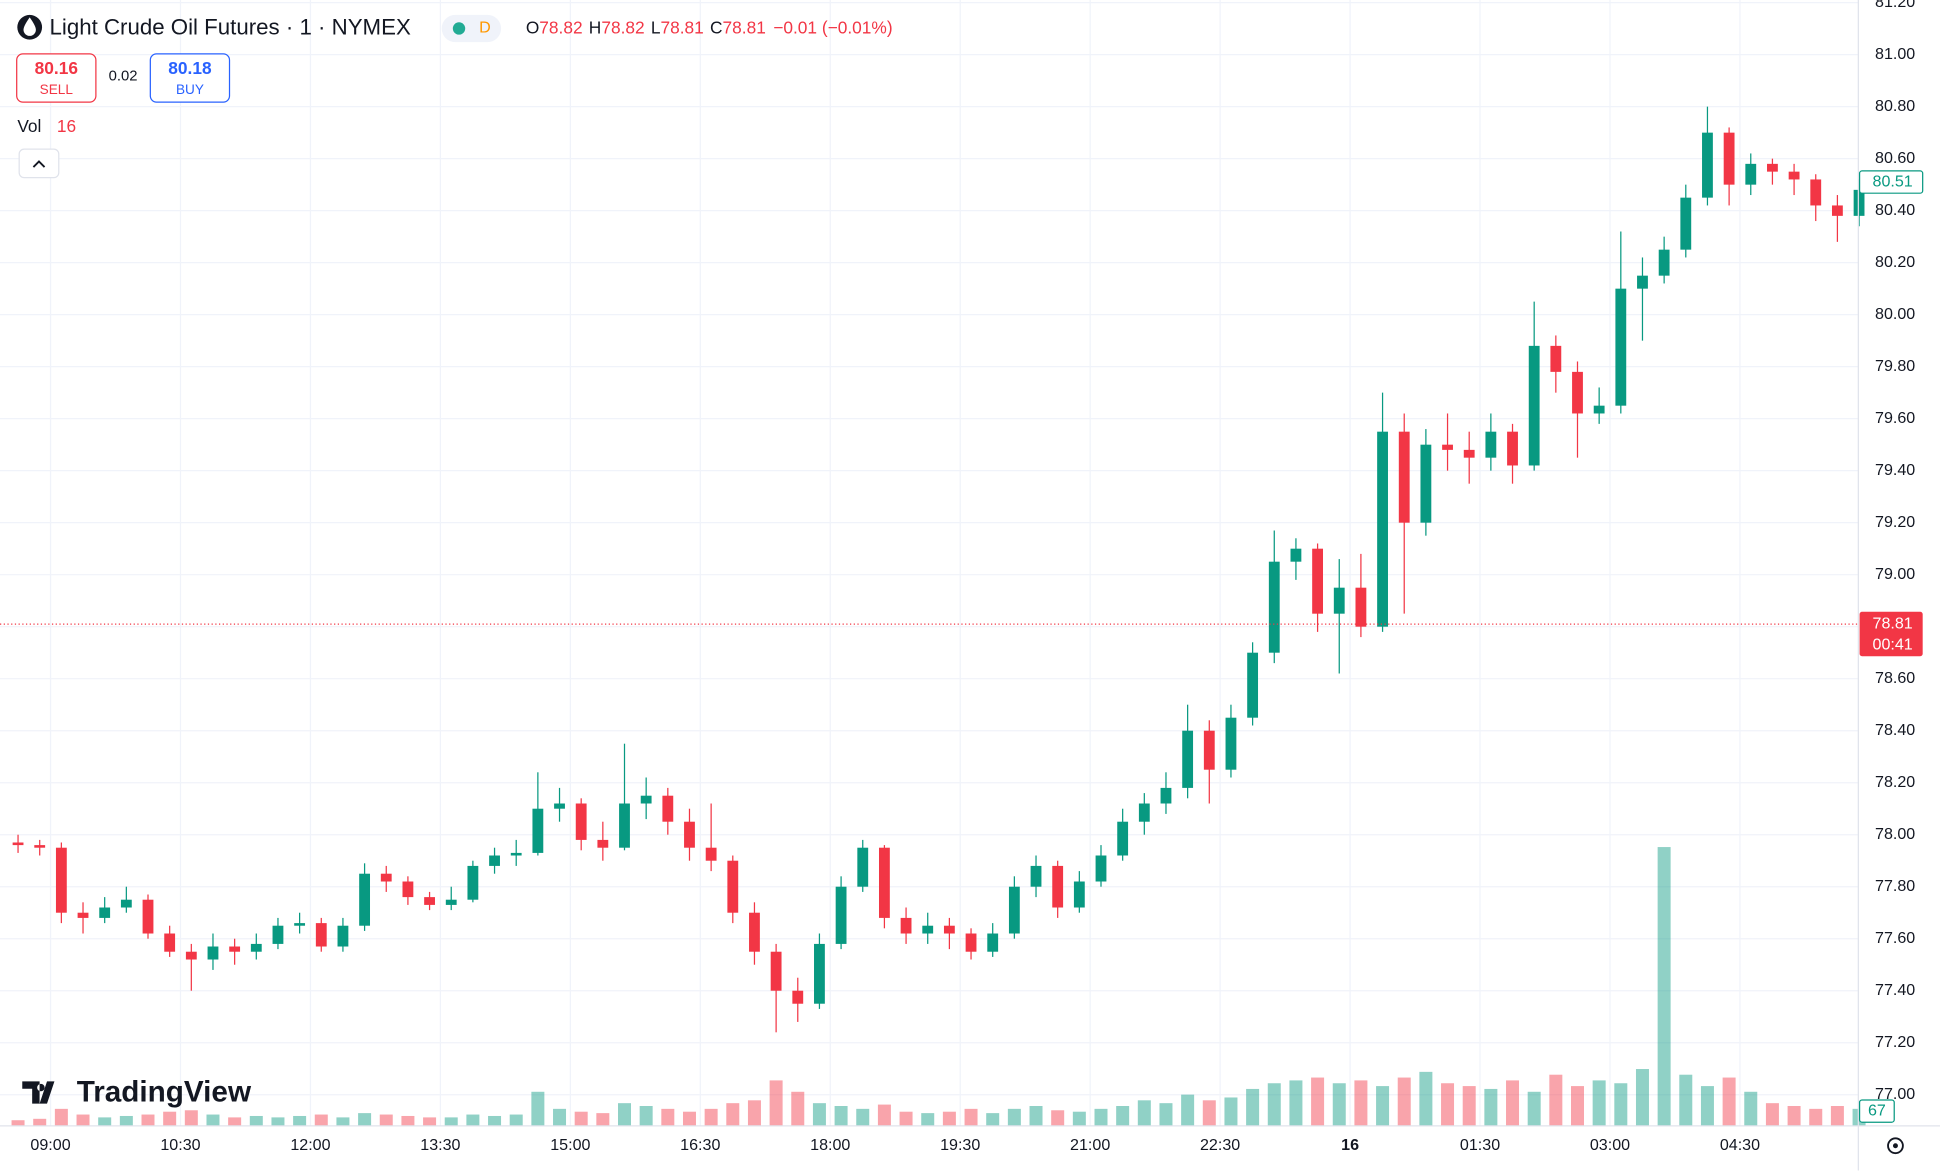 Image resolution: width=1940 pixels, height=1171 pixels. I want to click on marker-price-box, so click(1891, 182).